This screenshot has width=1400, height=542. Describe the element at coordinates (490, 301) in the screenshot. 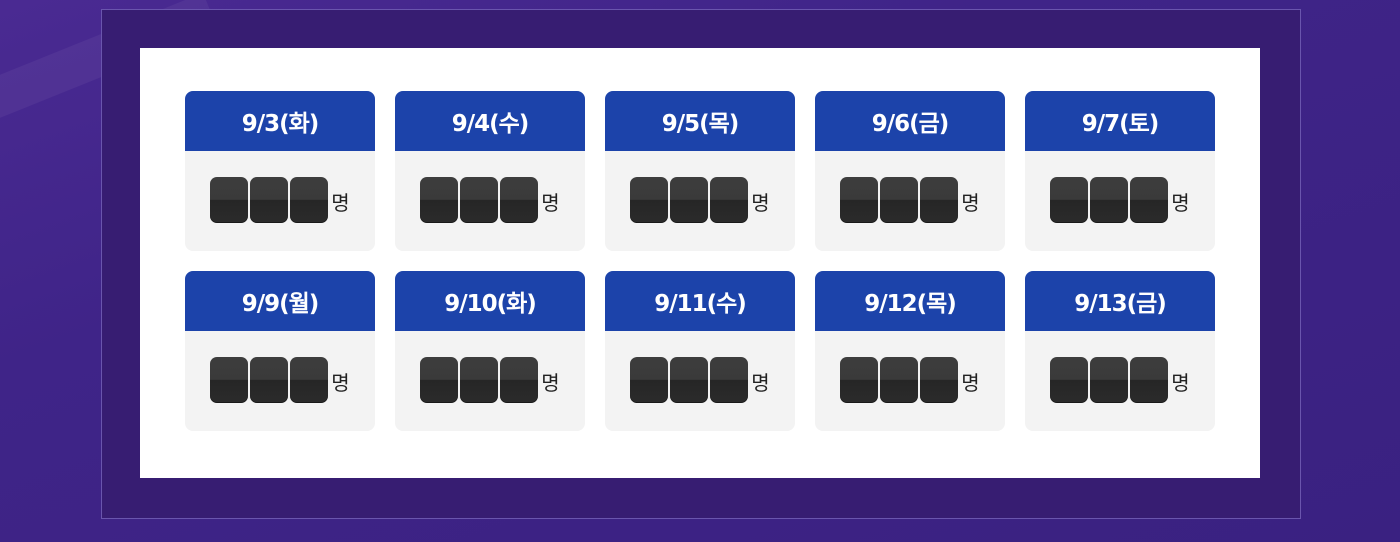

I see `day-card-date: 9/10(화)` at that location.